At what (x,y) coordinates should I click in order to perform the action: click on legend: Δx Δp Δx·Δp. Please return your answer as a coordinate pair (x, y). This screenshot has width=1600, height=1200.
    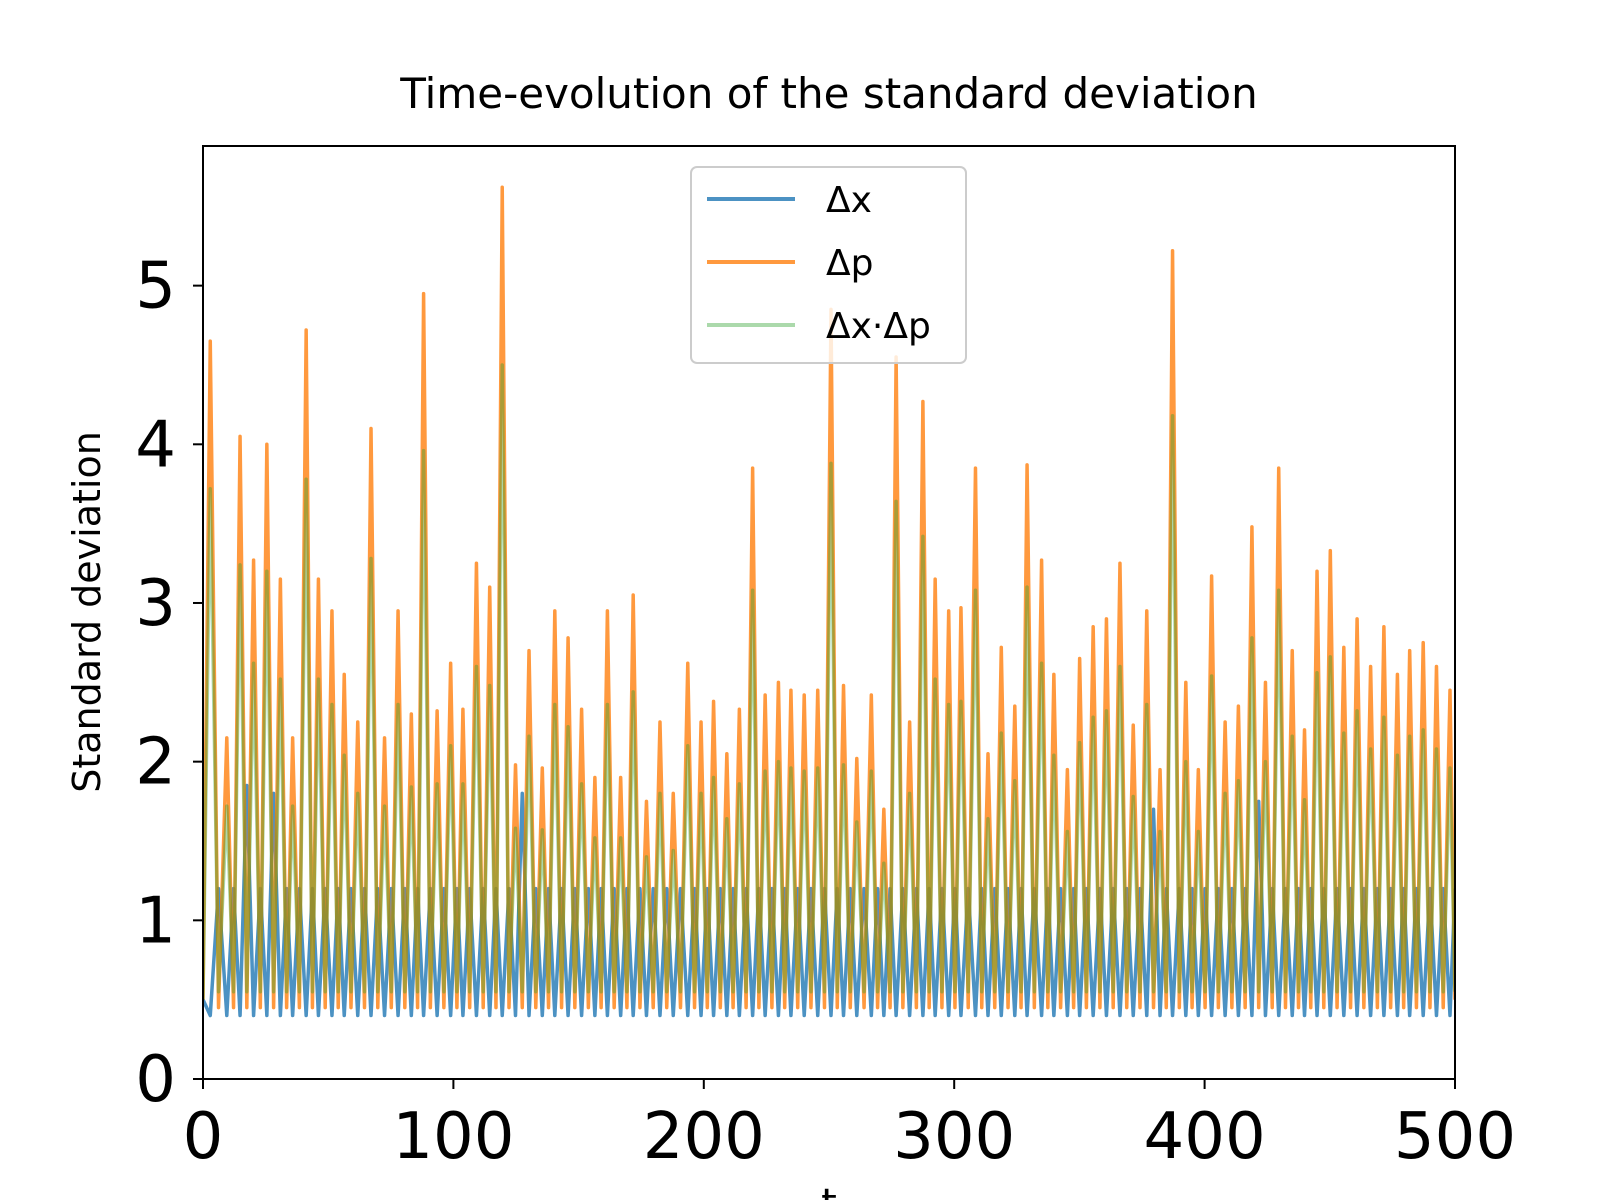
    Looking at the image, I should click on (828, 265).